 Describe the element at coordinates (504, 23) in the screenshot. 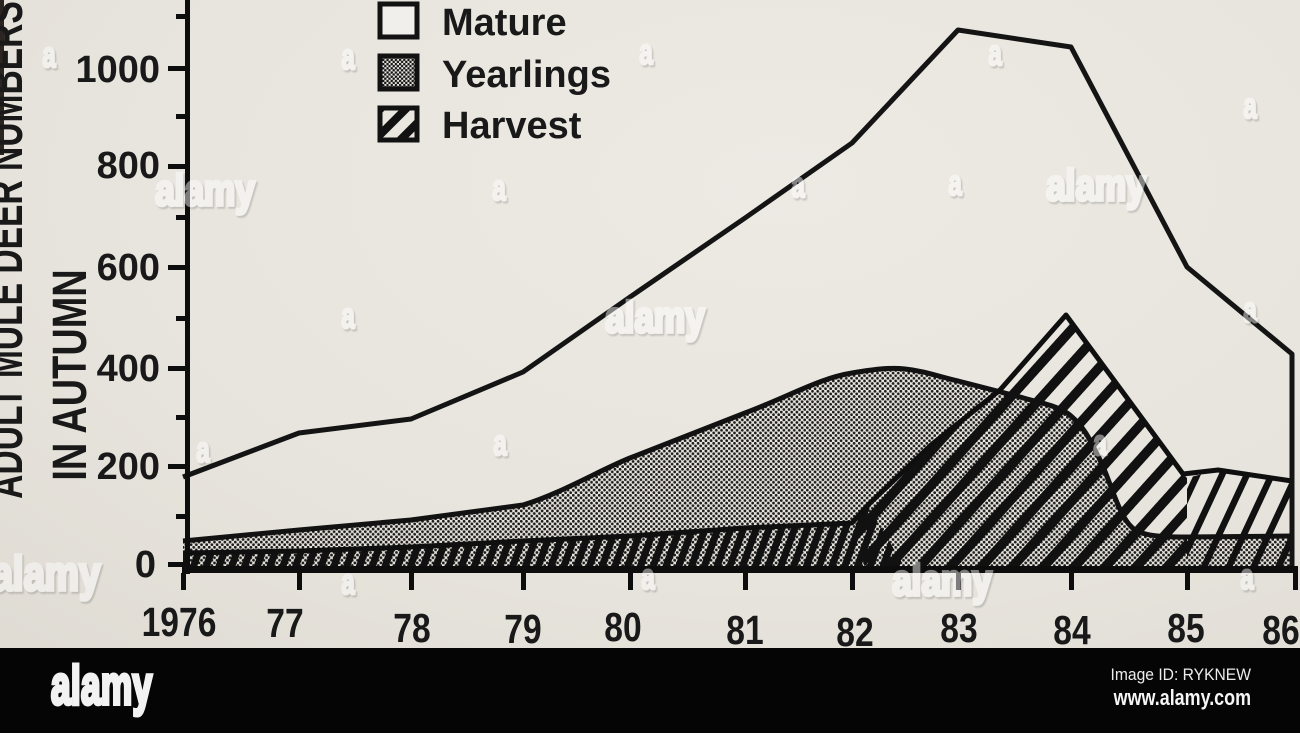

I see `svg-text: Mature` at that location.